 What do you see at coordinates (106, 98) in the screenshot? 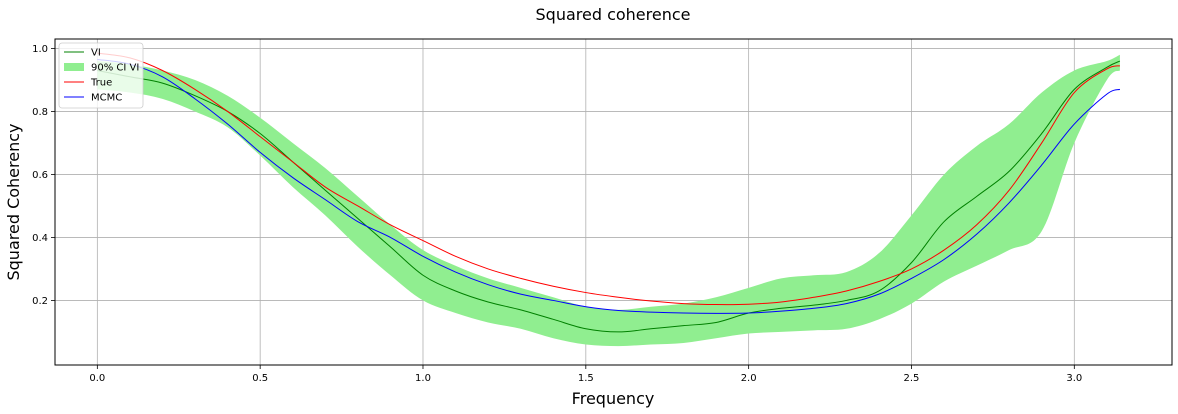
I see `legend-label: MCMC` at bounding box center [106, 98].